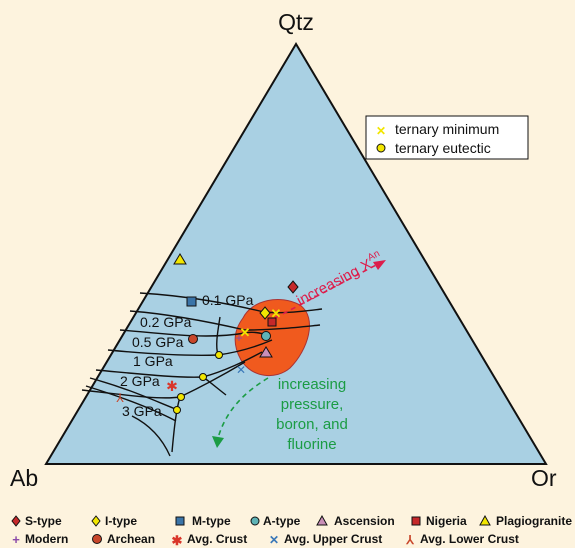  Describe the element at coordinates (16, 521) in the screenshot. I see `legend-s-type-symbol` at that location.